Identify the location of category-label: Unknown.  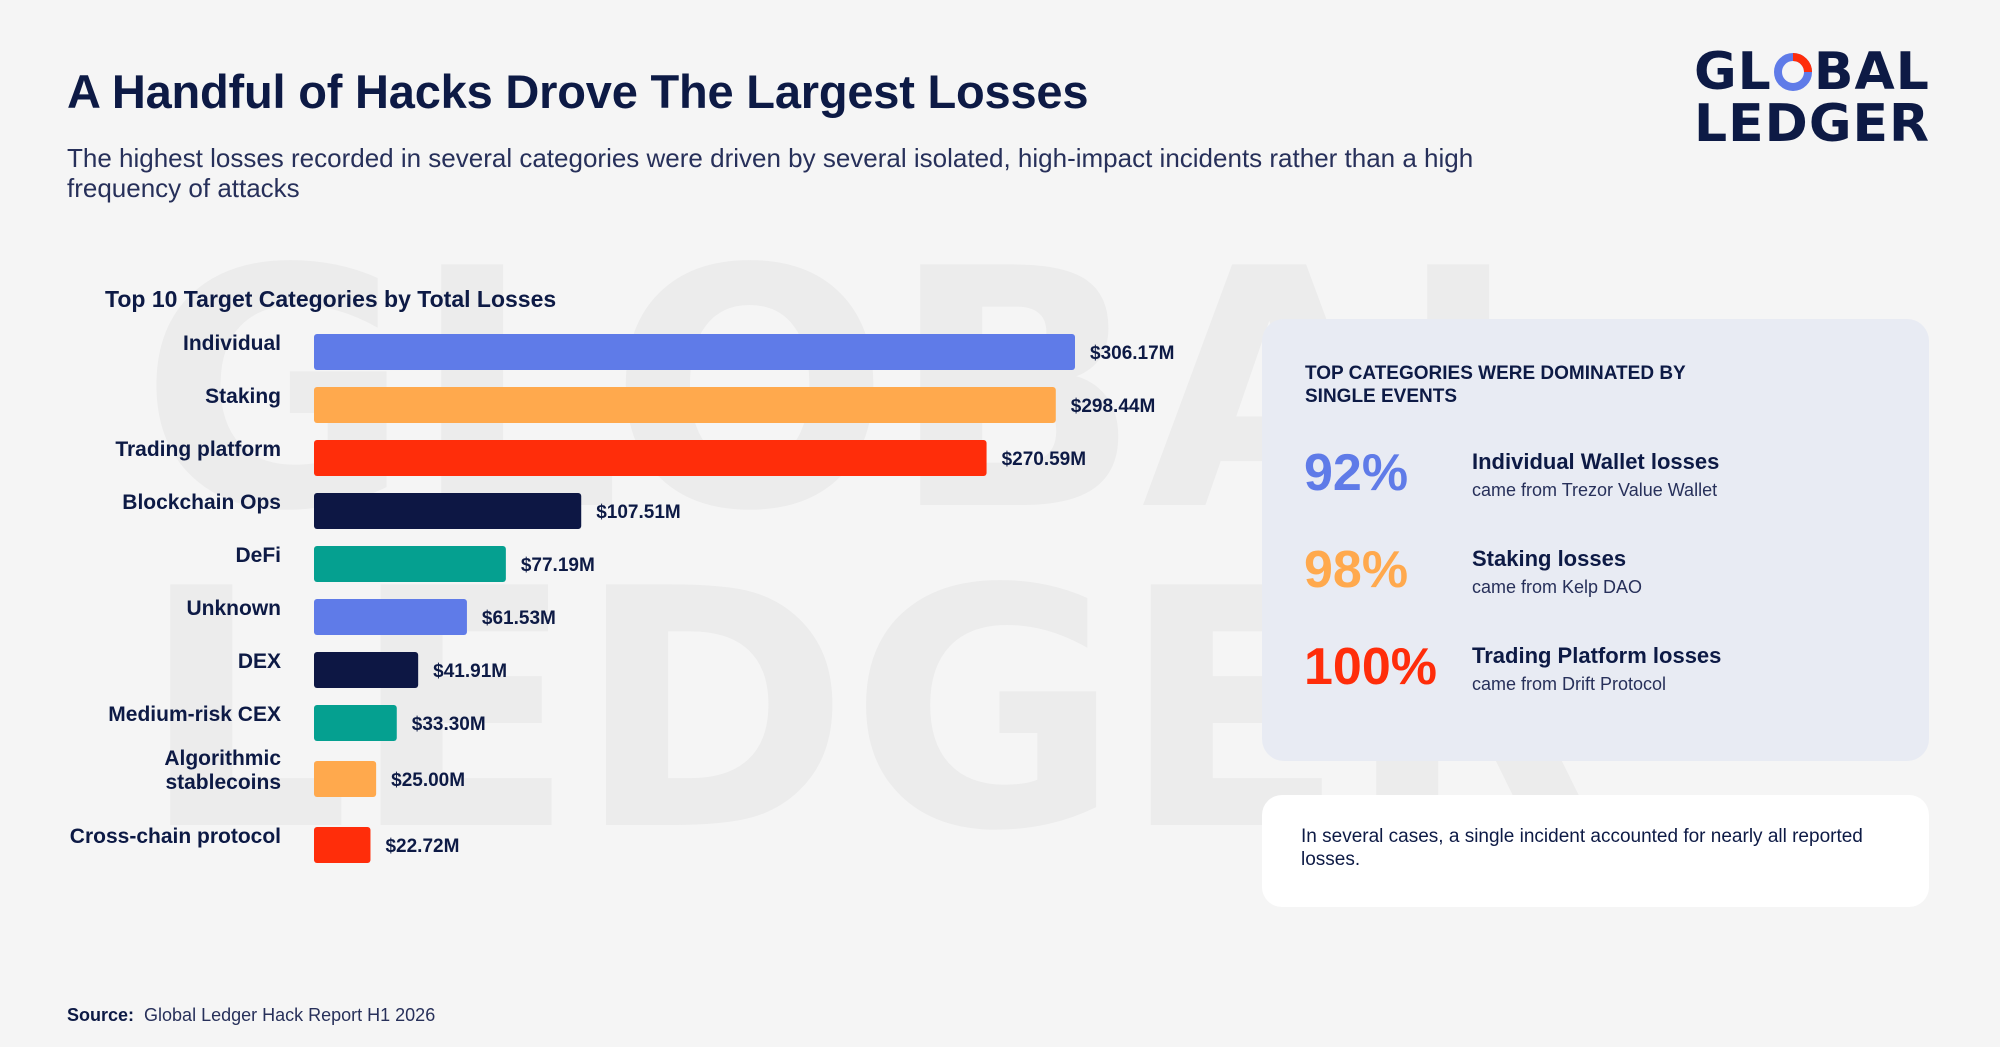
(234, 608).